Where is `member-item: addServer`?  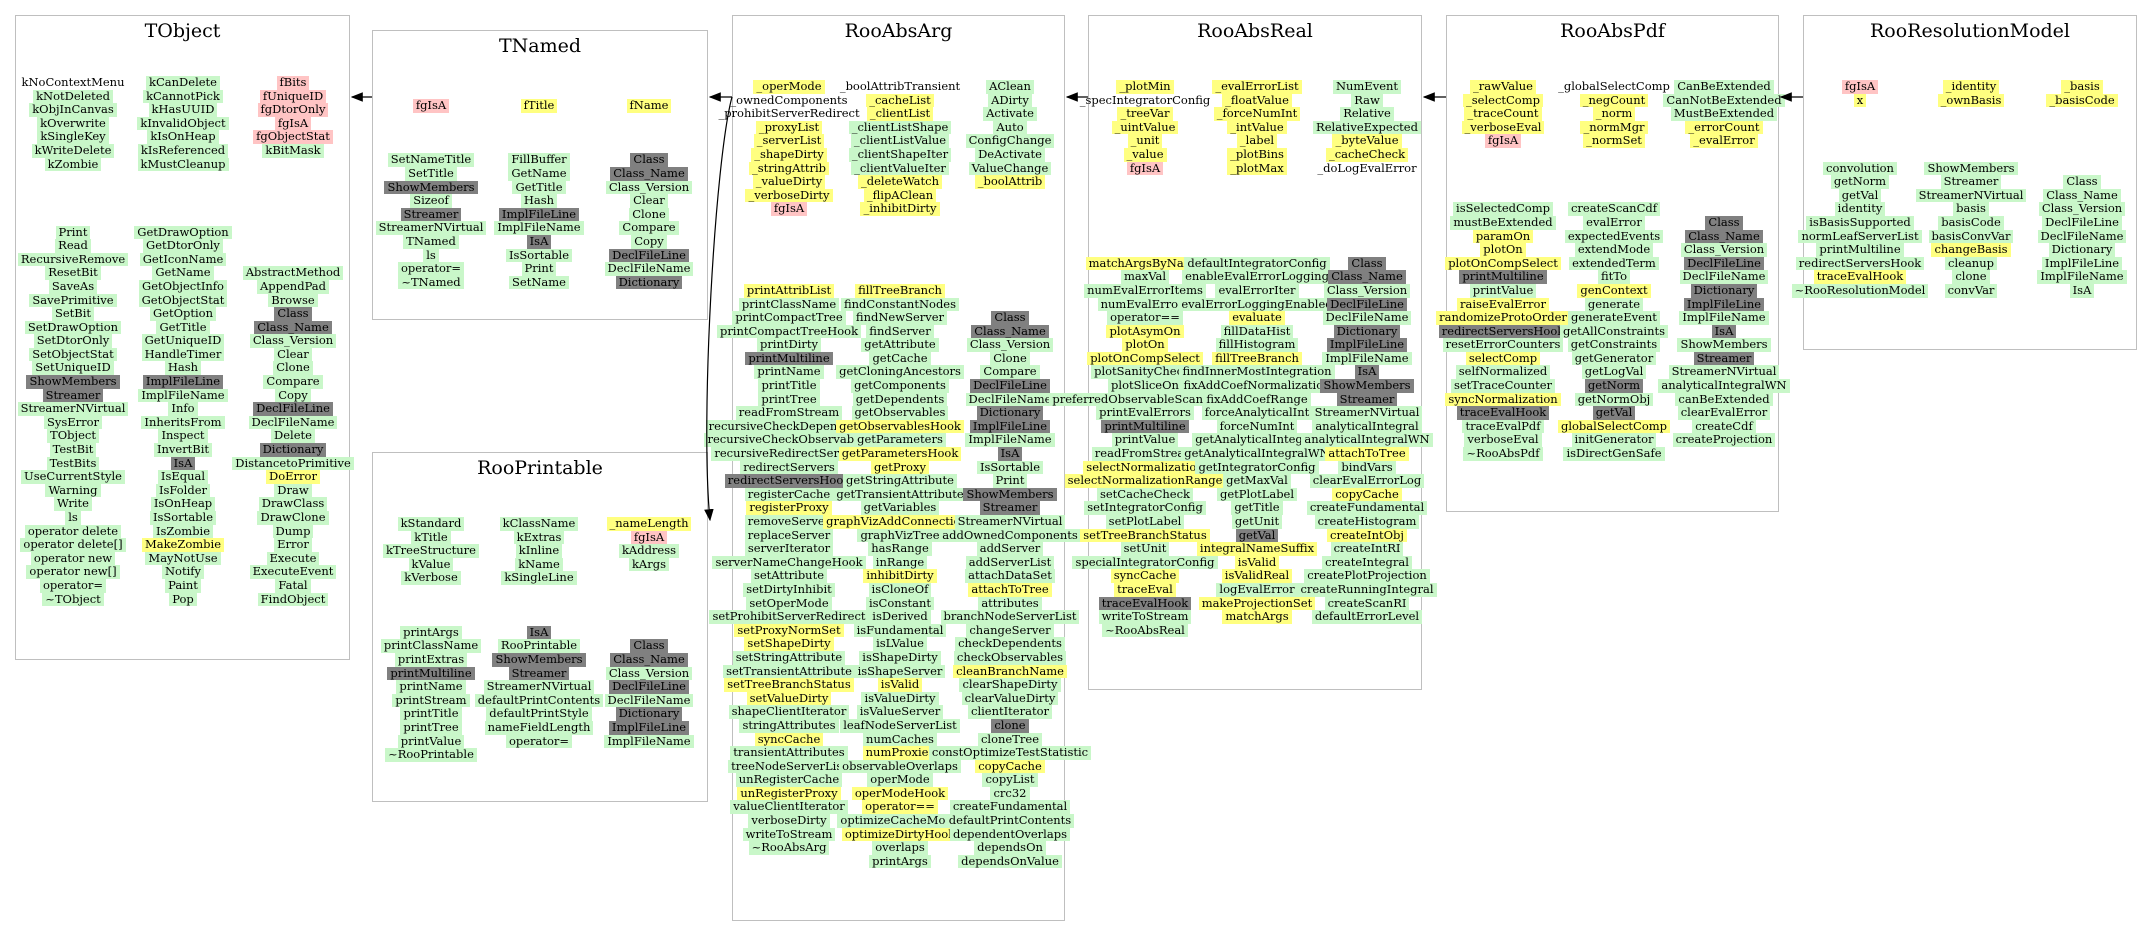 member-item: addServer is located at coordinates (1010, 549).